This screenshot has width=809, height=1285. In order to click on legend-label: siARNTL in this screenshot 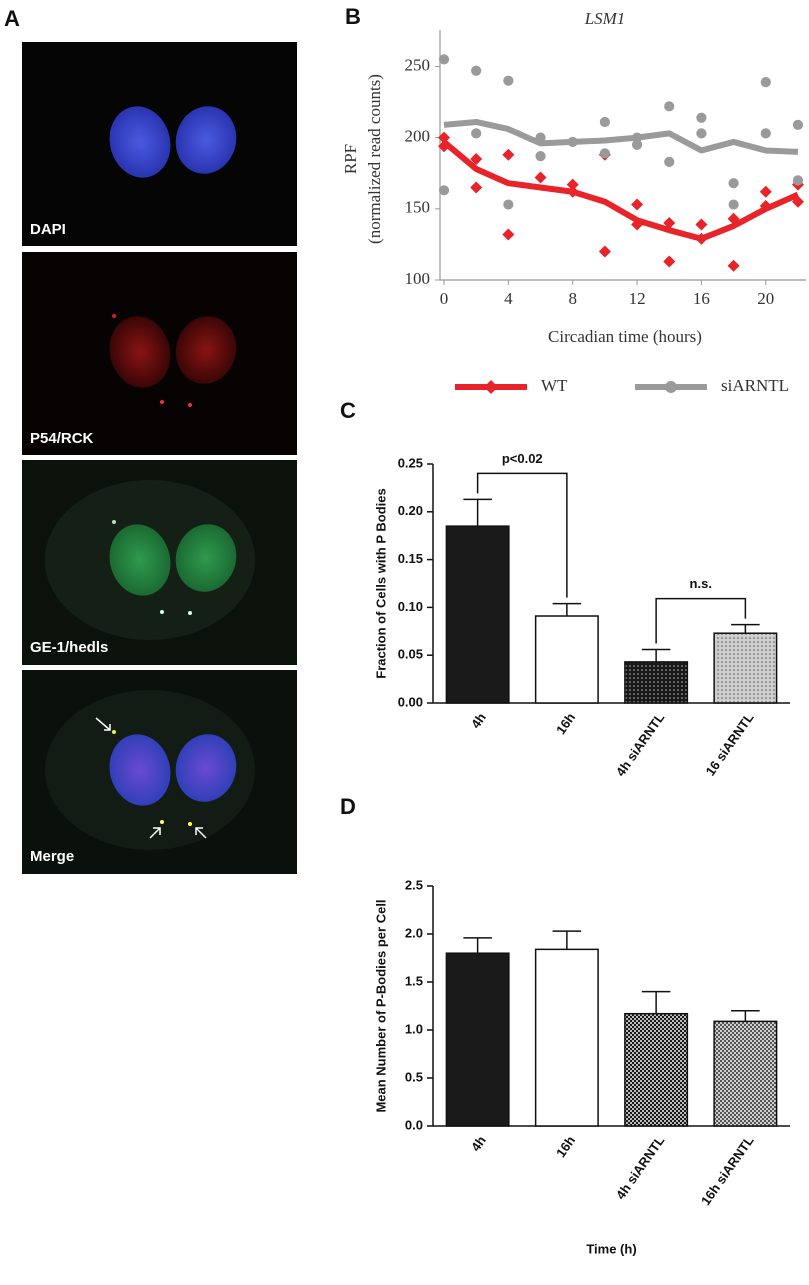, I will do `click(755, 385)`.